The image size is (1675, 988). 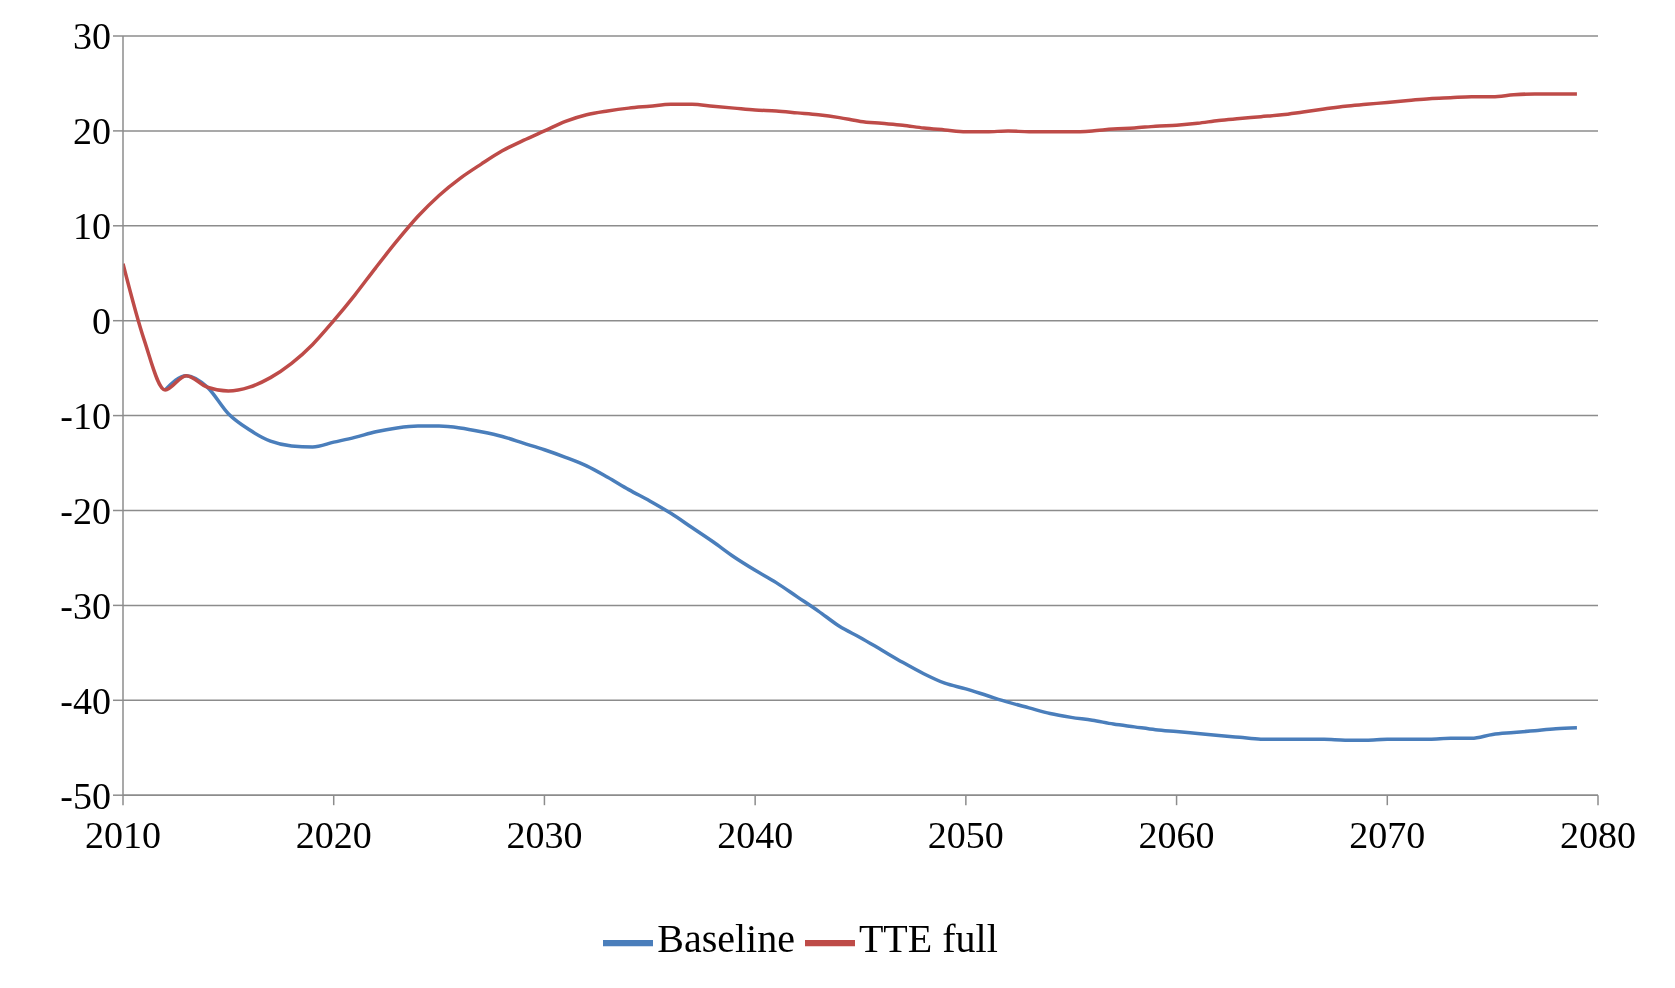 What do you see at coordinates (85, 795) in the screenshot?
I see `y-tick-label: -50` at bounding box center [85, 795].